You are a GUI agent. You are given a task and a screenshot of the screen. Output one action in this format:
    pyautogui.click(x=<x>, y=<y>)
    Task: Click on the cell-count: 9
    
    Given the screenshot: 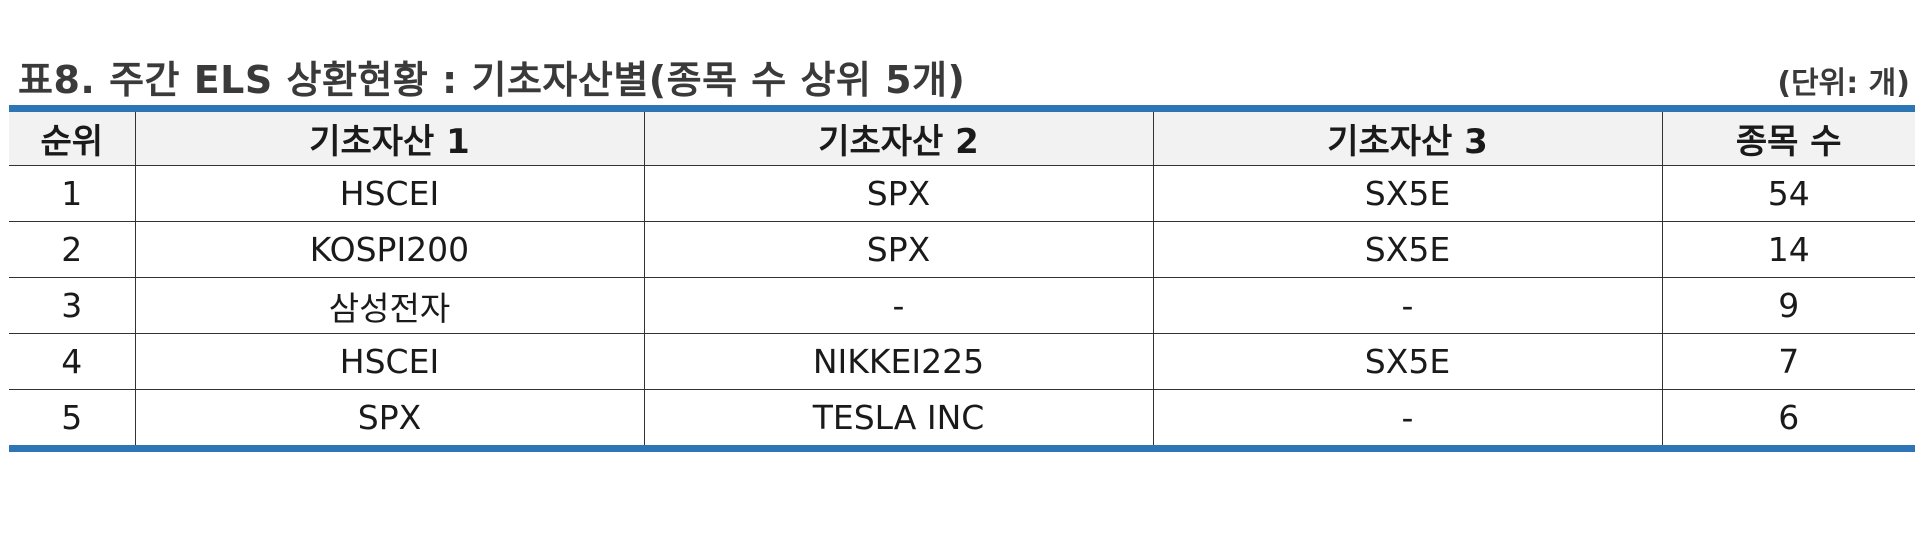 What is the action you would take?
    pyautogui.click(x=1788, y=305)
    